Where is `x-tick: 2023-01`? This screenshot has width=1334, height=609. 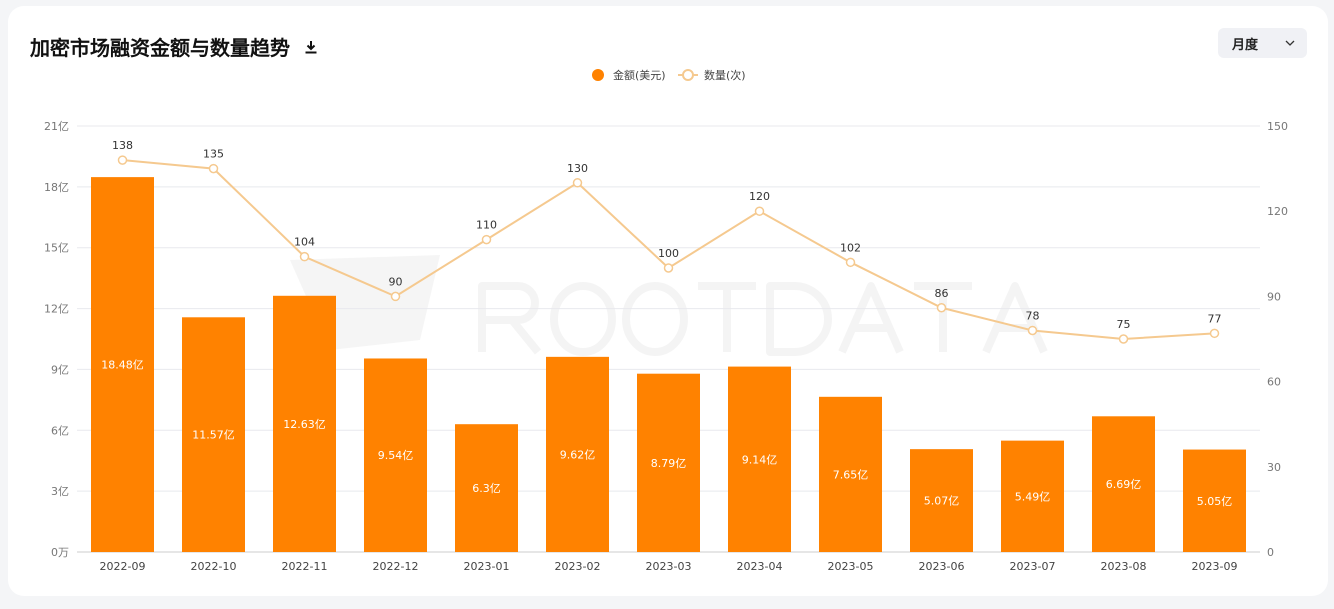
x-tick: 2023-01 is located at coordinates (487, 566).